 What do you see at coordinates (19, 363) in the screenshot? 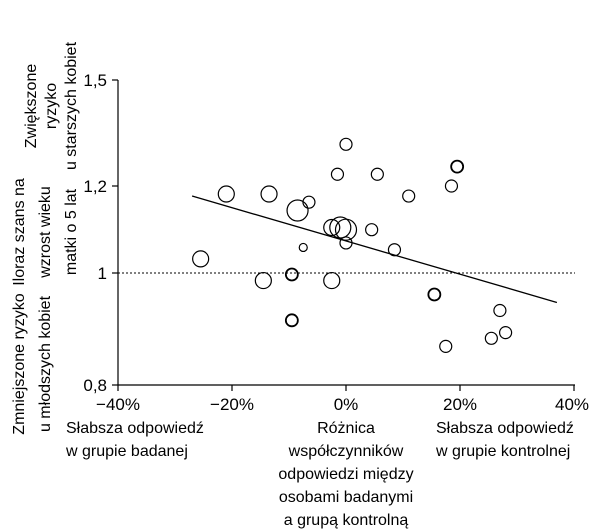
I see `y-bottom-label-line-1: Zmniejszone ryzyko` at bounding box center [19, 363].